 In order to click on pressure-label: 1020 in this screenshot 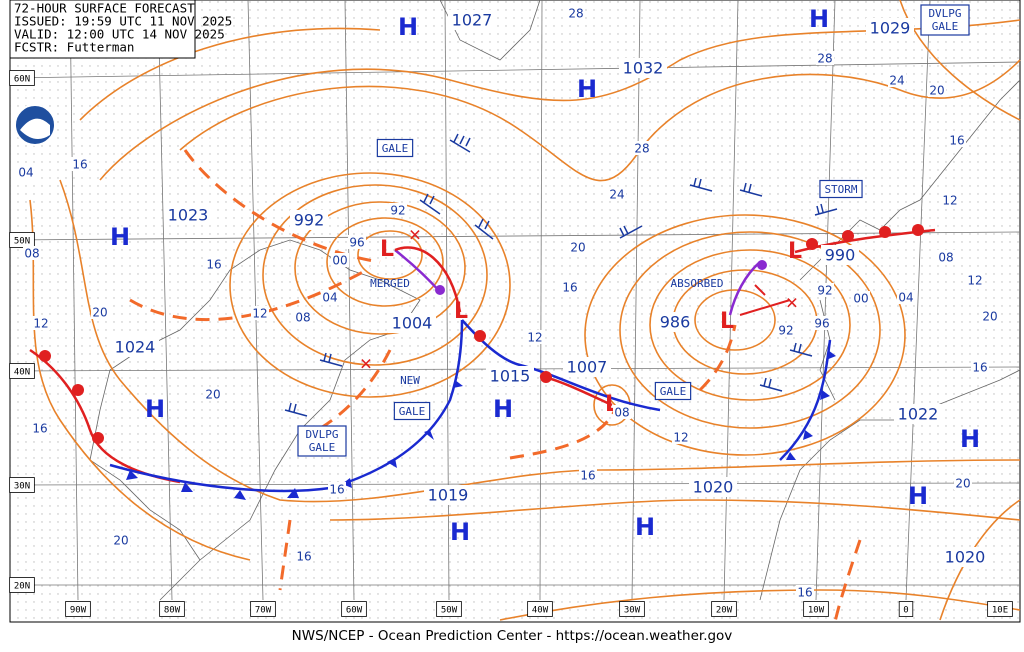, I will do `click(713, 487)`.